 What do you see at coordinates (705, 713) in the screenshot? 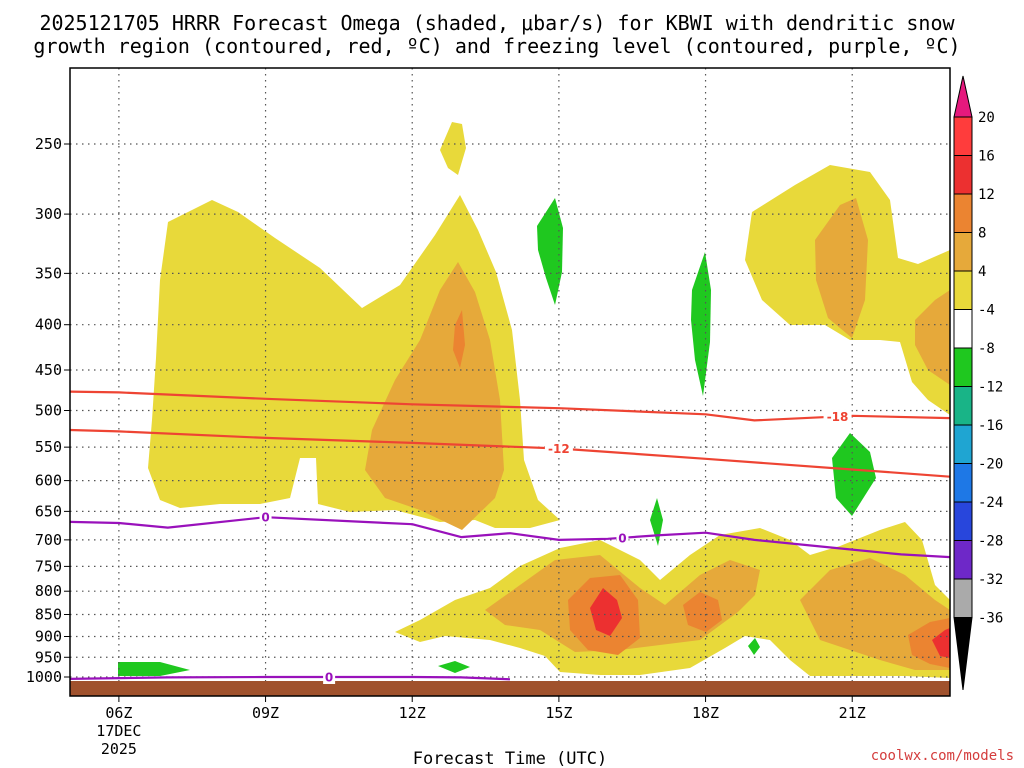
I see `x-tick-label: 18Z` at bounding box center [705, 713].